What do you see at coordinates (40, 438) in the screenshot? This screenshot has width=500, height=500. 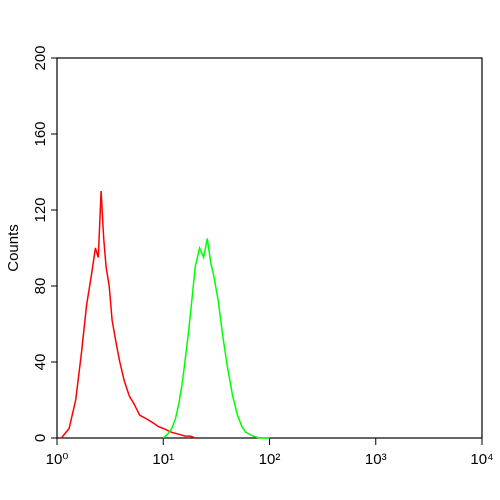 I see `y-tick-label: 0` at bounding box center [40, 438].